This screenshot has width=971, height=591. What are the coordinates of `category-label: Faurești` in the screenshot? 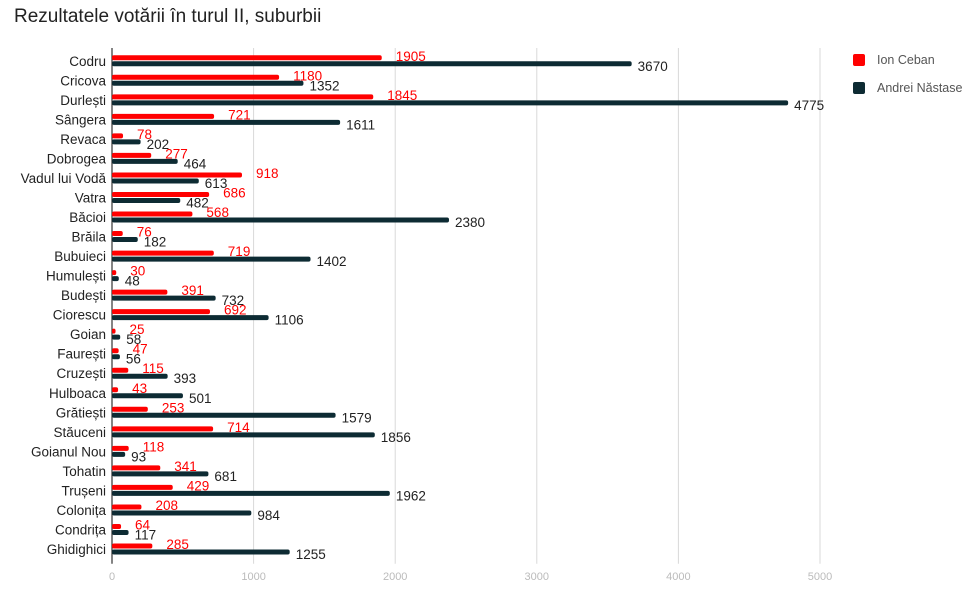 It's located at (81, 354).